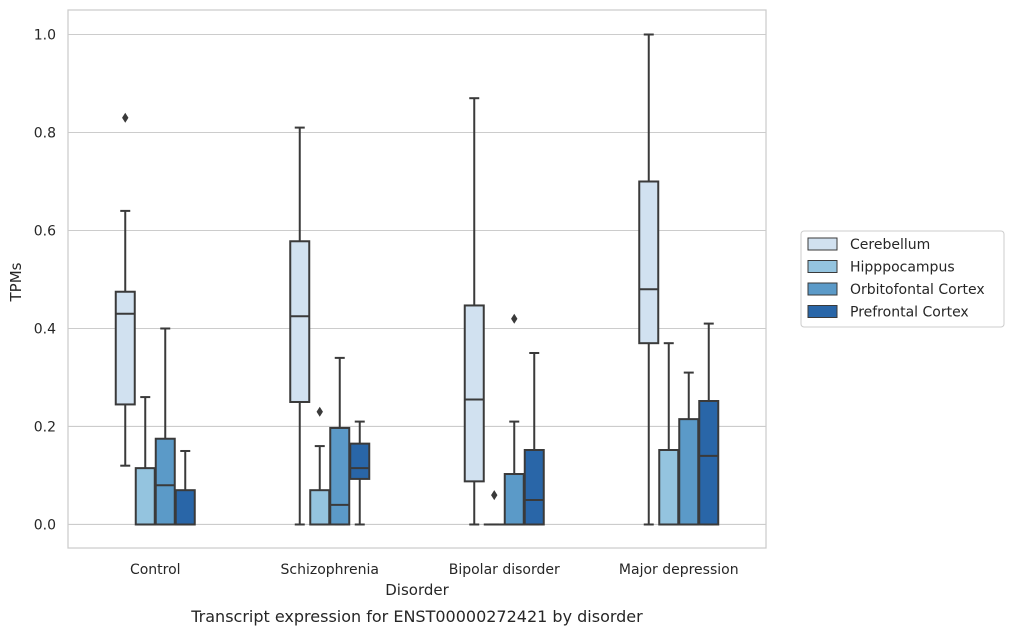 The width and height of the screenshot is (1014, 634). I want to click on y-tick-label: 0.0, so click(45, 525).